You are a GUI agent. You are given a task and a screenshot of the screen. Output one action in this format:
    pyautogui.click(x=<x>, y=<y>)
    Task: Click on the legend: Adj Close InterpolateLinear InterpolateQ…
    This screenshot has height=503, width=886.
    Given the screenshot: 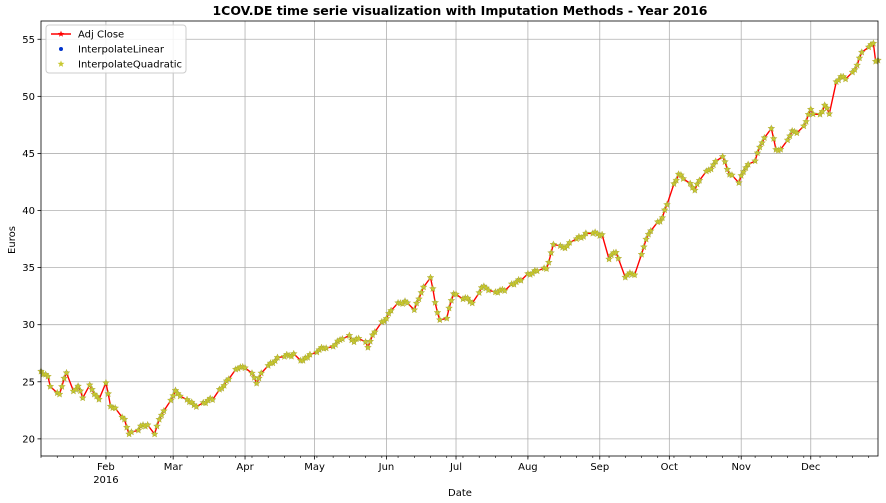 What is the action you would take?
    pyautogui.click(x=116, y=49)
    